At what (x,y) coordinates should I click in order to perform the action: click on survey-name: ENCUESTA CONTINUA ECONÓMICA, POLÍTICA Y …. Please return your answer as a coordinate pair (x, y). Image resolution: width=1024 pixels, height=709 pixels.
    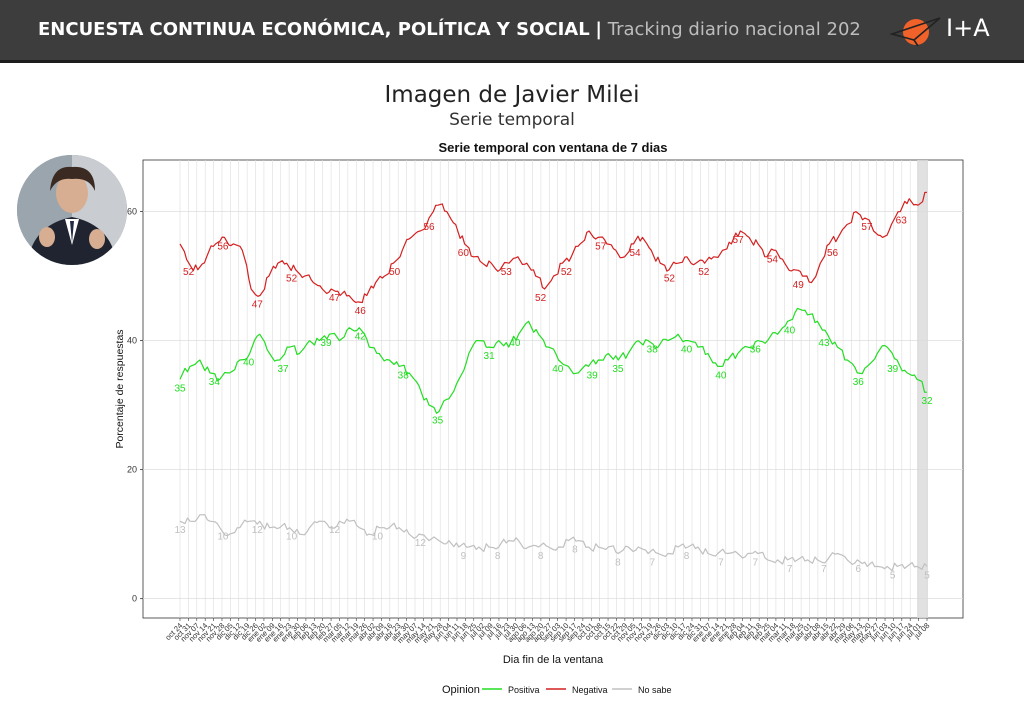
    Looking at the image, I should click on (314, 29).